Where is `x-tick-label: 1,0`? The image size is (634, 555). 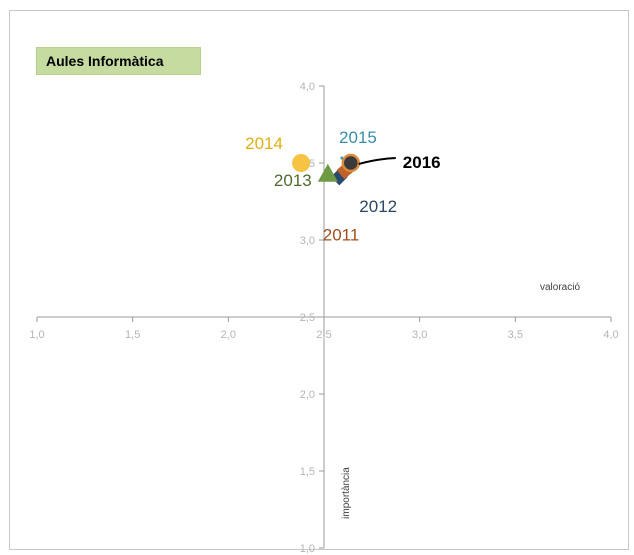 x-tick-label: 1,0 is located at coordinates (36, 335).